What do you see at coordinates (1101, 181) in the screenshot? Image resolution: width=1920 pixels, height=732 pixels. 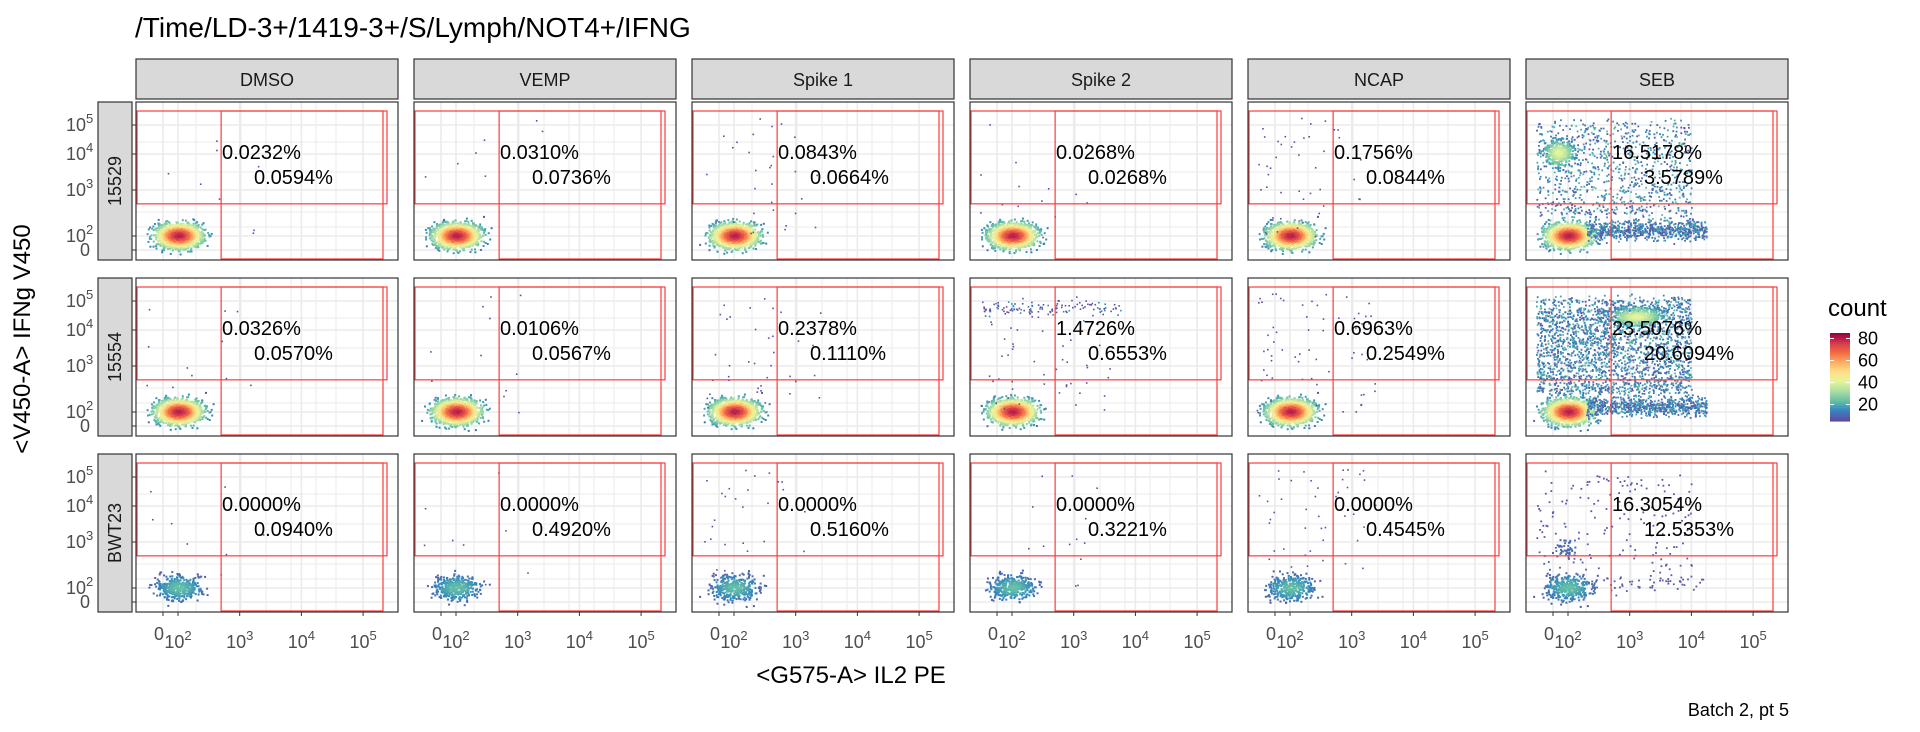 I see `facet-panel: 0.0268%0.0268%` at bounding box center [1101, 181].